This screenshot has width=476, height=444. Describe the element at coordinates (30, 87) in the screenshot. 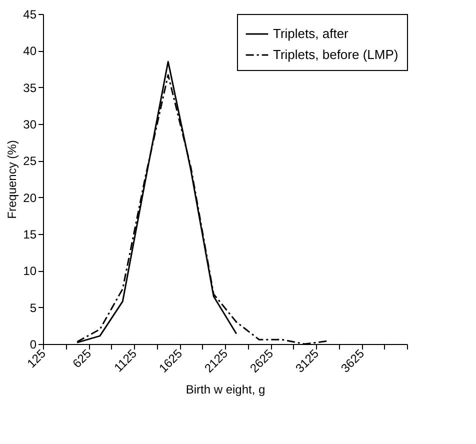

I see `y-tick-label: 35` at that location.